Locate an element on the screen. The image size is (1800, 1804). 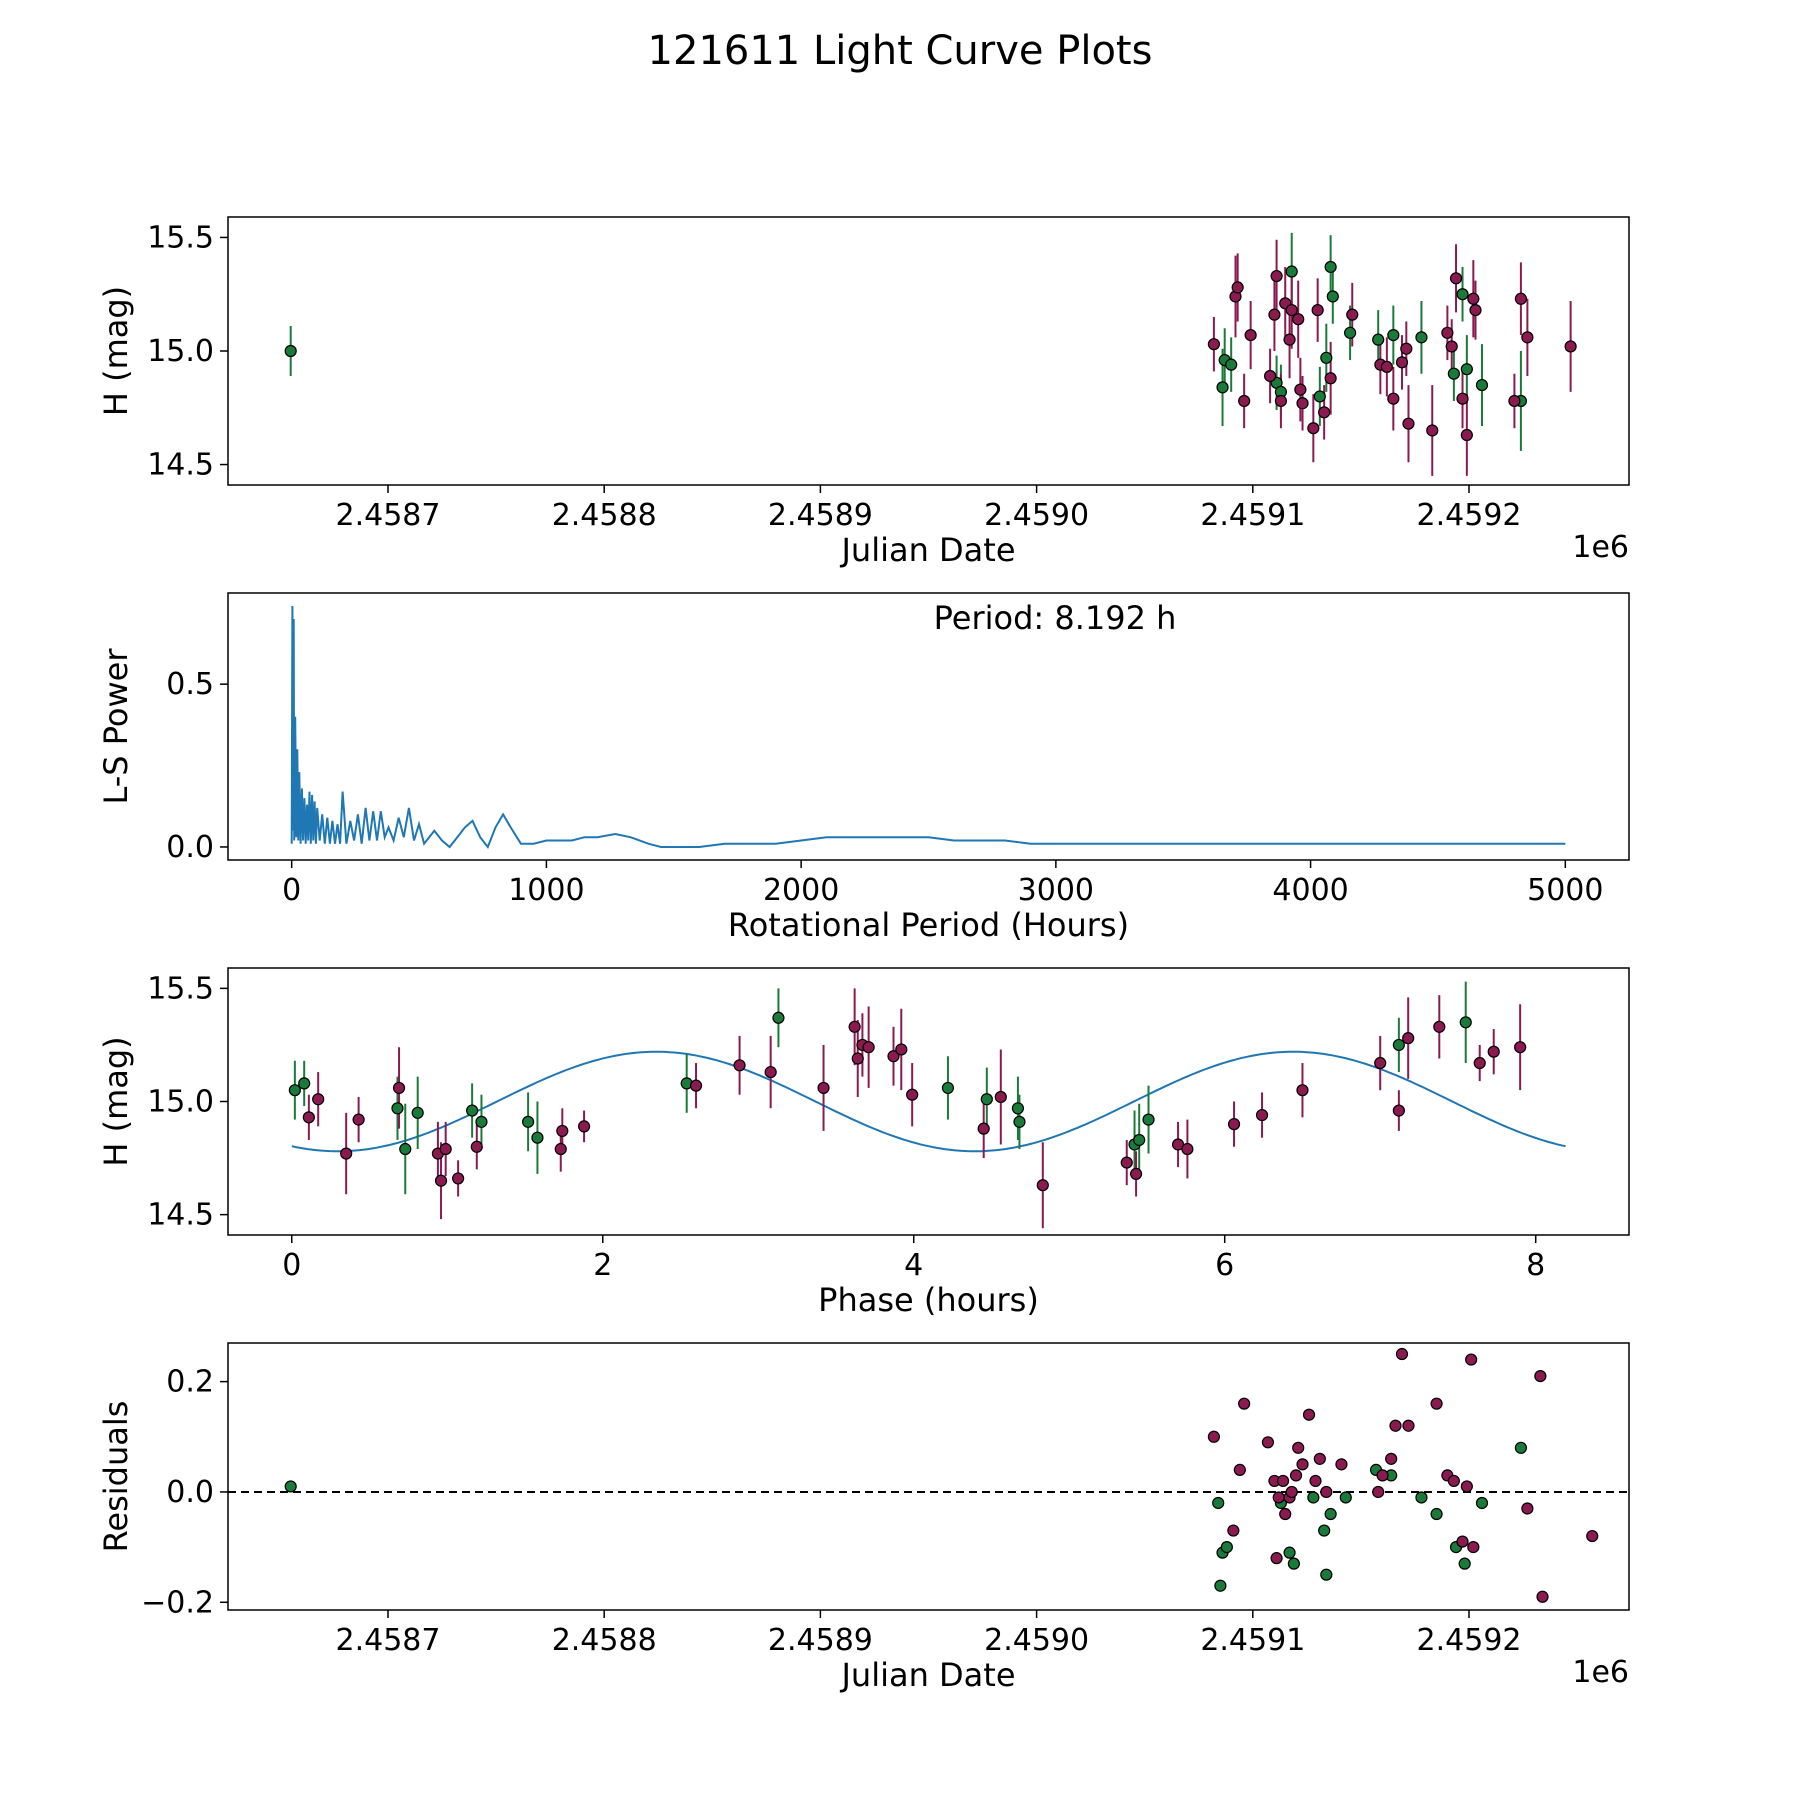
x-tick-label: 3000 is located at coordinates (1056, 890).